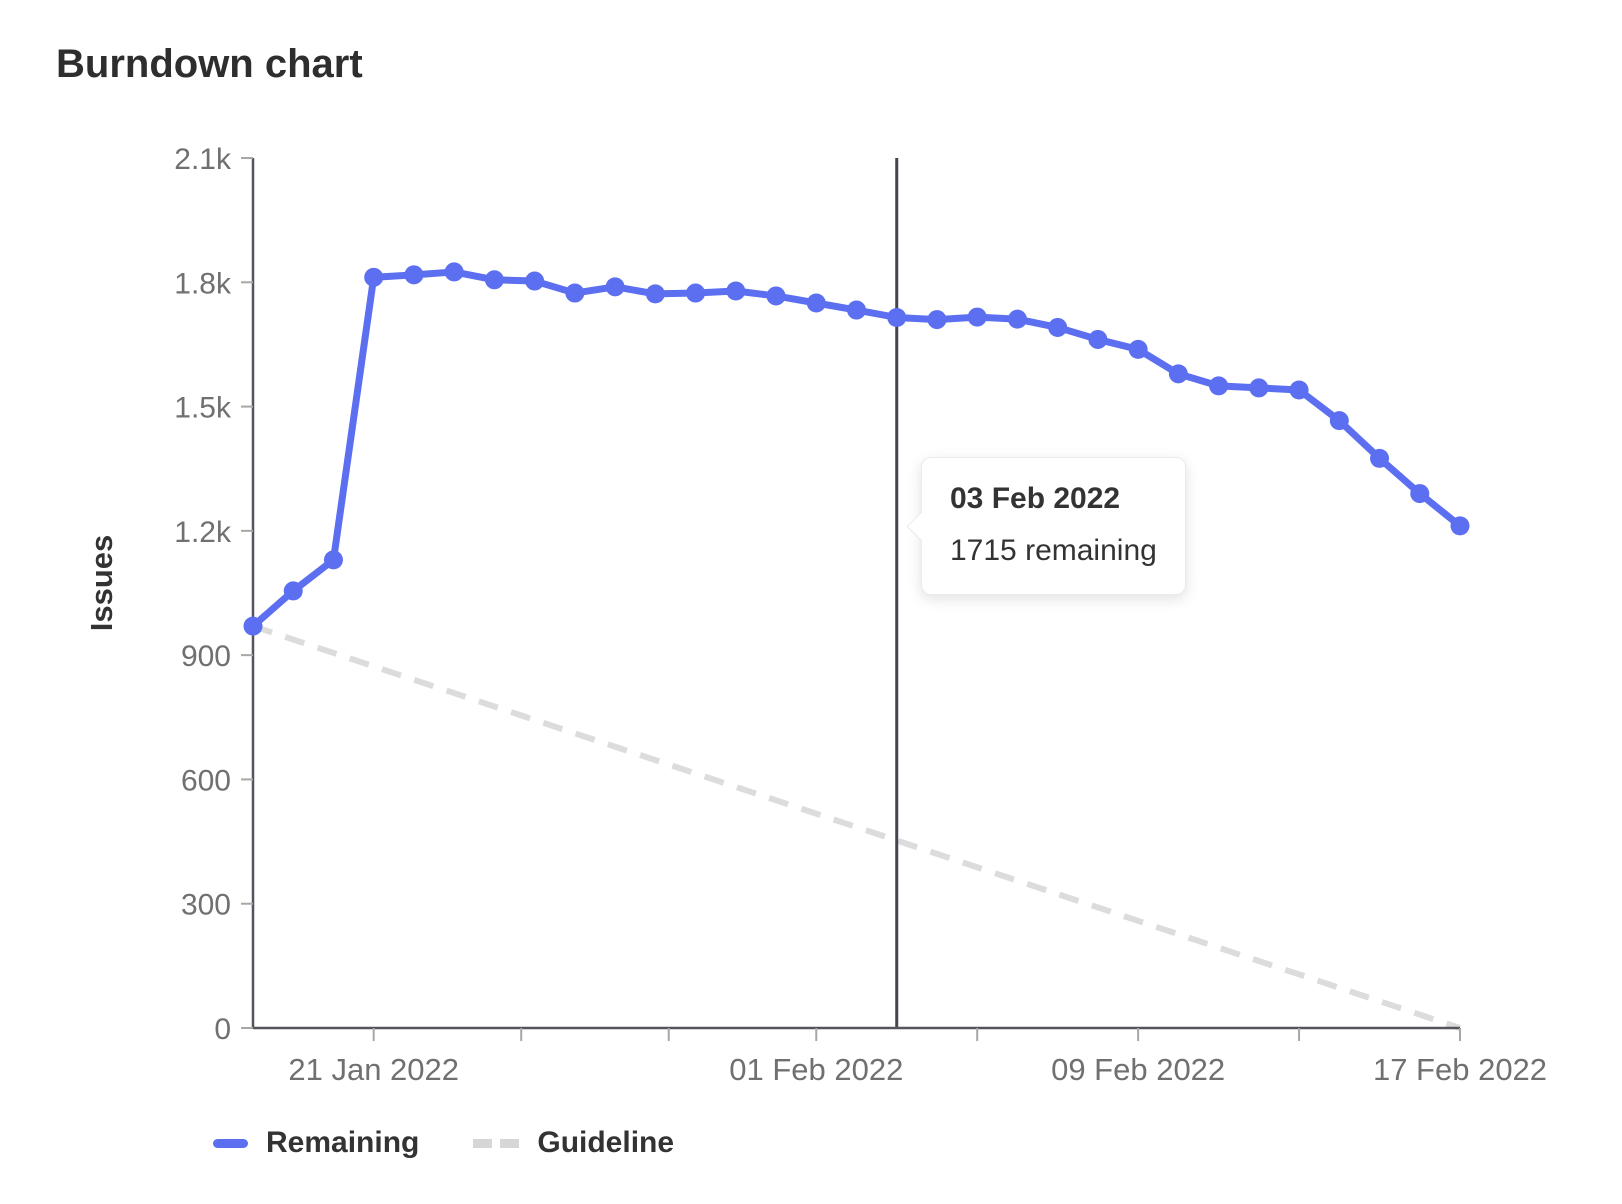  Describe the element at coordinates (816, 1069) in the screenshot. I see `x-tick-label: 01 Feb 2022` at that location.